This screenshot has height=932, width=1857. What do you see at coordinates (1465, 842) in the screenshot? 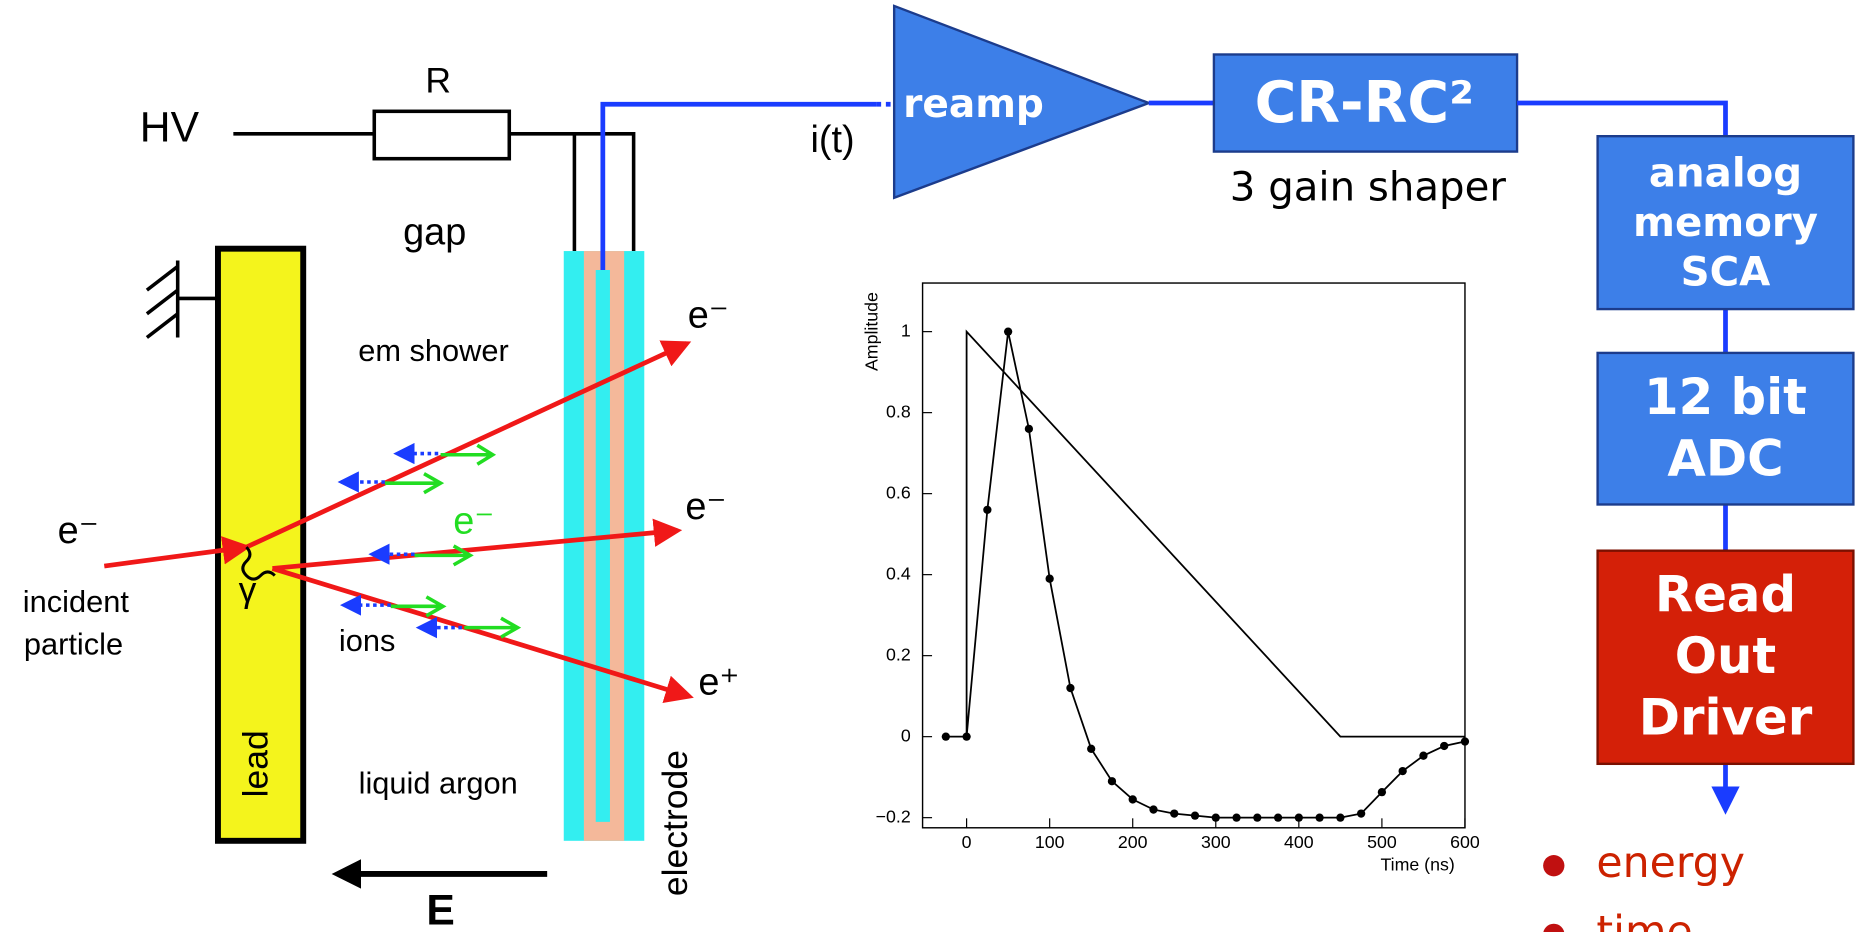
I see `x-tick-label: 600` at bounding box center [1465, 842].